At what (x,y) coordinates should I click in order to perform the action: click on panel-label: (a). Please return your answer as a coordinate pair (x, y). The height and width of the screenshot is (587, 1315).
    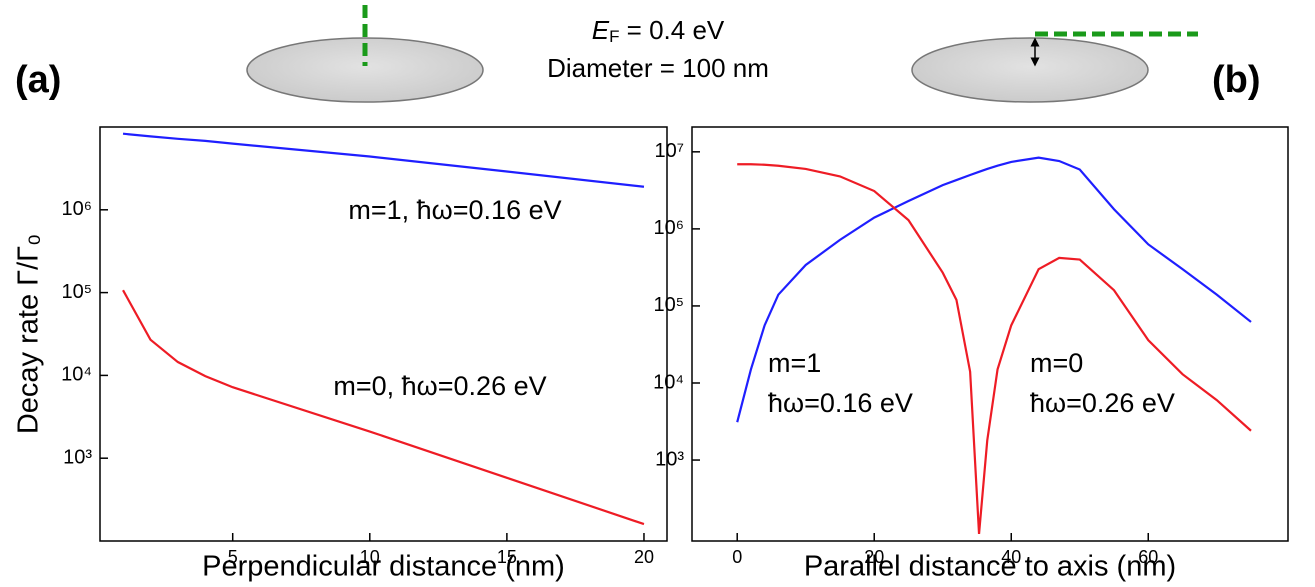
    Looking at the image, I should click on (38, 80).